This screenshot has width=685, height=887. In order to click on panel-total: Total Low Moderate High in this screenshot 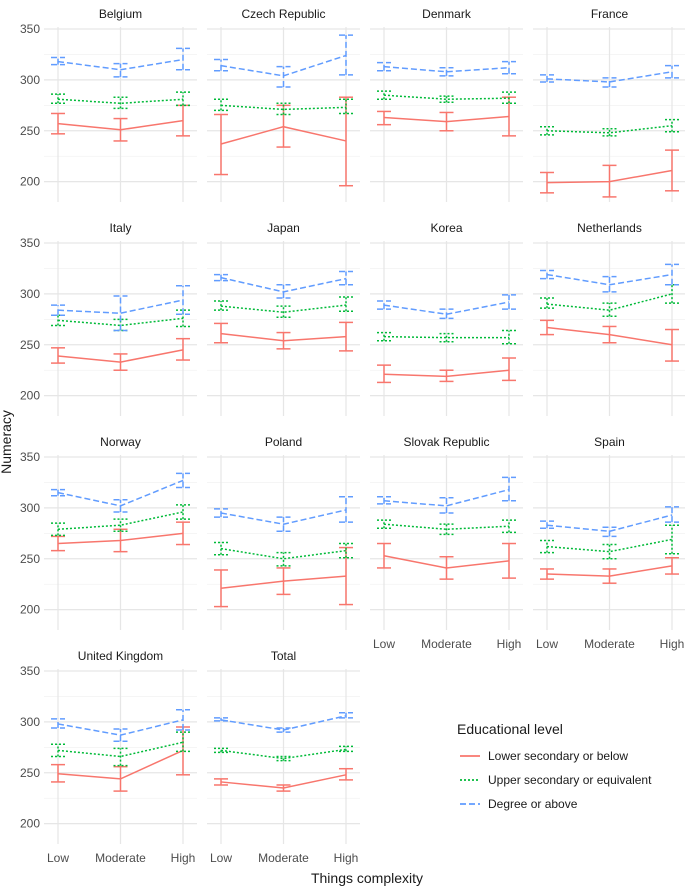, I will do `click(283, 757)`.